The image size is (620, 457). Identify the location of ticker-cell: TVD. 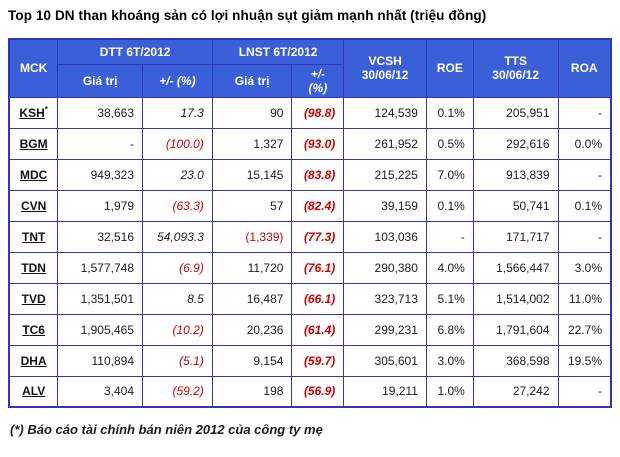
(33, 298).